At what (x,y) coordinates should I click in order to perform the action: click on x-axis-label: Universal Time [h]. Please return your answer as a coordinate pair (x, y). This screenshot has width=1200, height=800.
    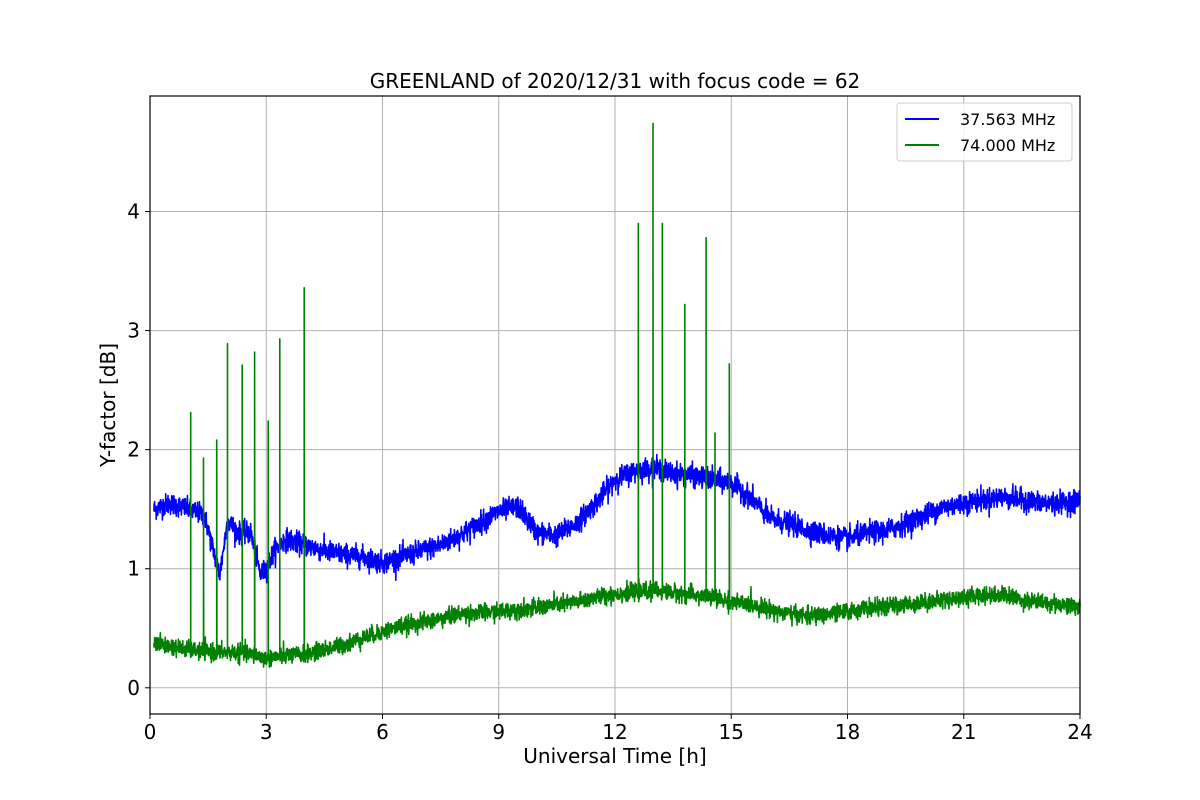
    Looking at the image, I should click on (614, 756).